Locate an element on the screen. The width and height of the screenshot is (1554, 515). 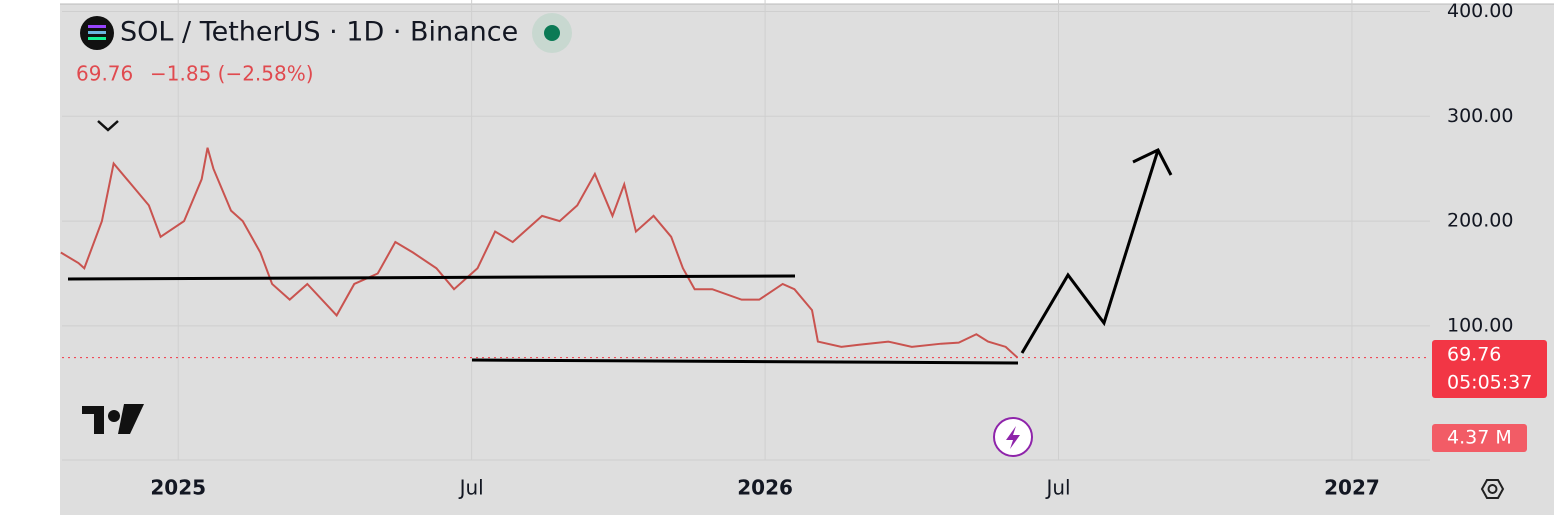
price-change: −1.85 (−2.58%) is located at coordinates (232, 74).